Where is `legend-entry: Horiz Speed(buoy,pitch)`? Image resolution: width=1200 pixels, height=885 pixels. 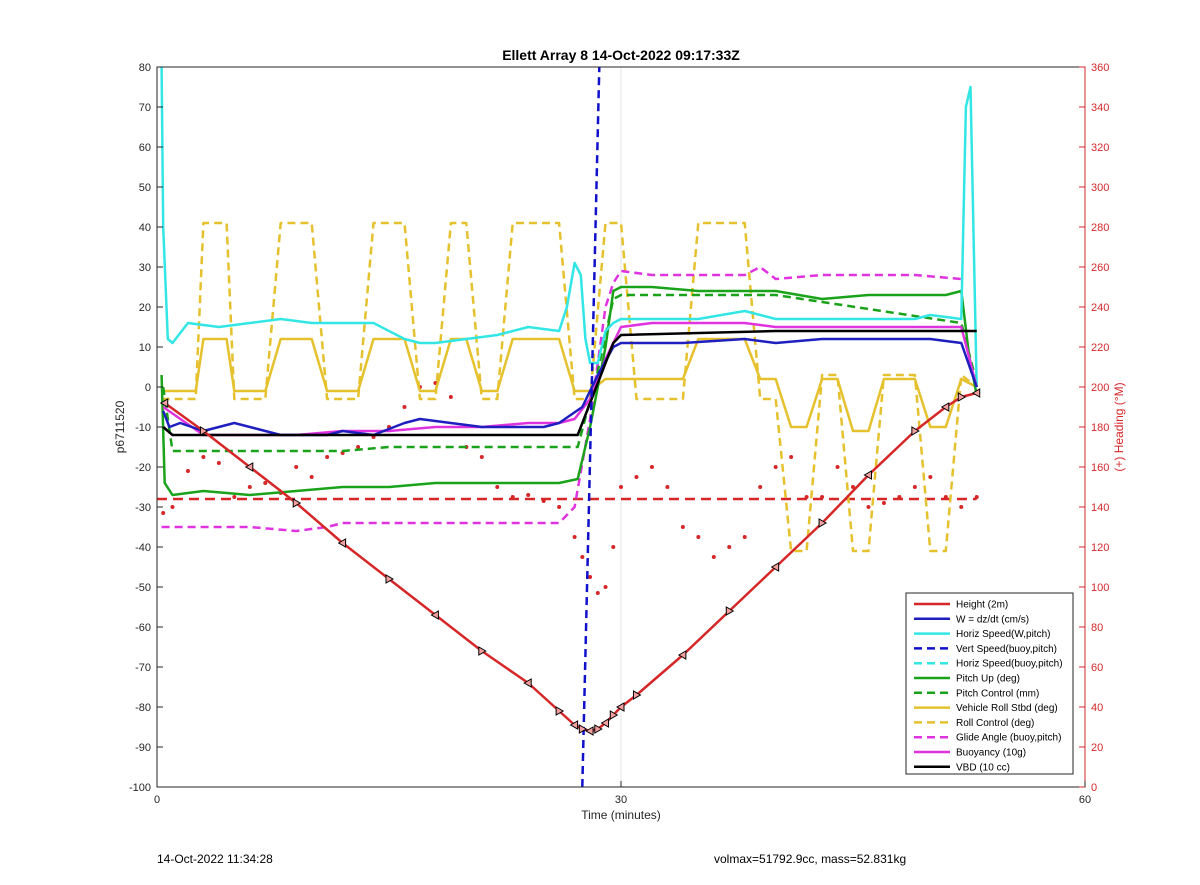 legend-entry: Horiz Speed(buoy,pitch) is located at coordinates (1009, 664).